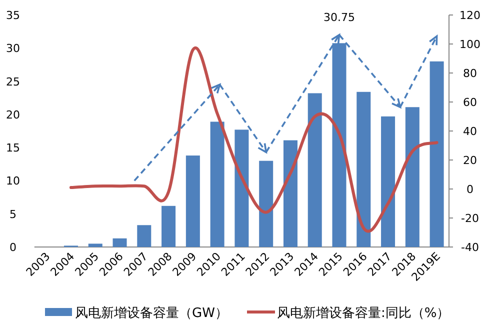 The width and height of the screenshot is (490, 332). Describe the element at coordinates (470, 218) in the screenshot. I see `y2-tick-label: -20` at that location.